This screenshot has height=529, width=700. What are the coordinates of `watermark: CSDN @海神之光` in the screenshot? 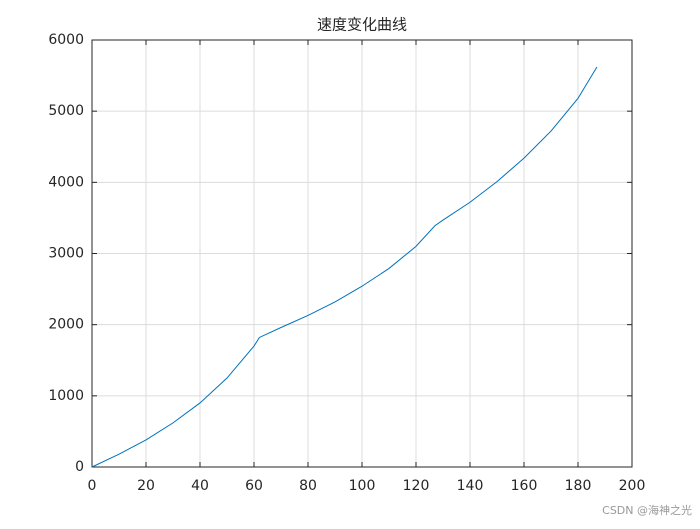 It's located at (647, 510).